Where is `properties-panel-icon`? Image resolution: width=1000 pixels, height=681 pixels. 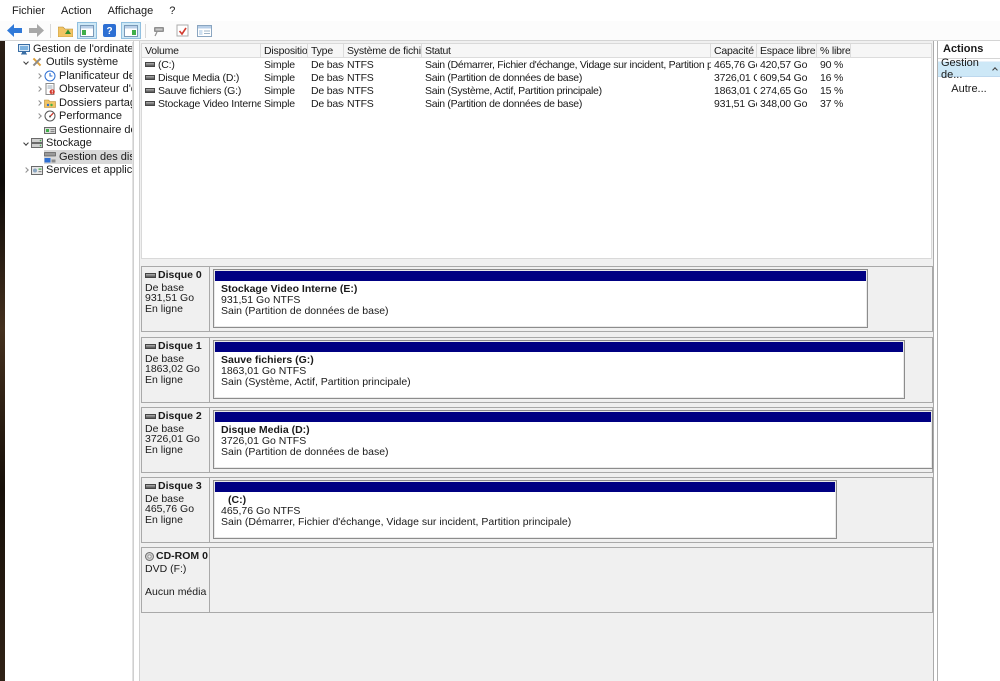 properties-panel-icon is located at coordinates (204, 30).